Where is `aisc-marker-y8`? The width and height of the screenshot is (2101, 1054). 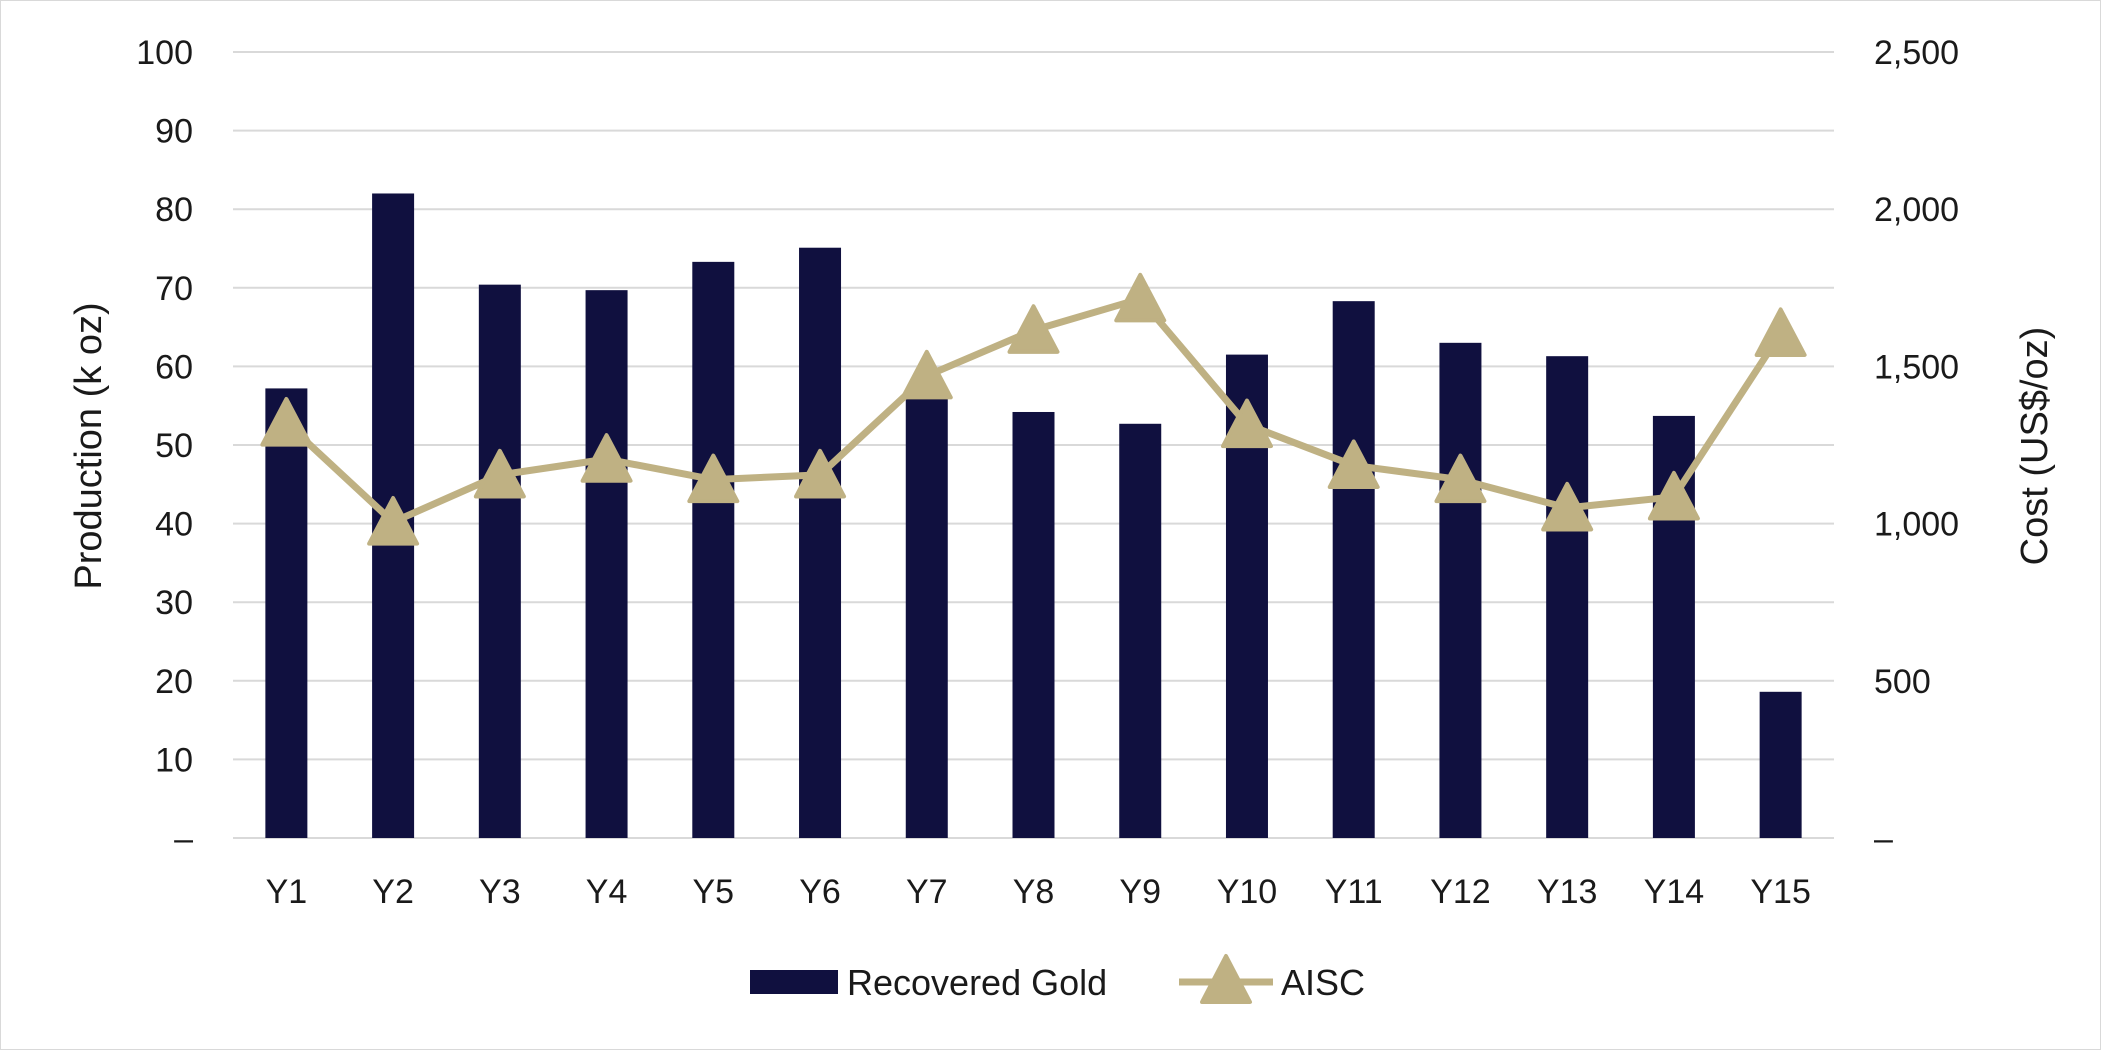
aisc-marker-y8 is located at coordinates (1033, 329).